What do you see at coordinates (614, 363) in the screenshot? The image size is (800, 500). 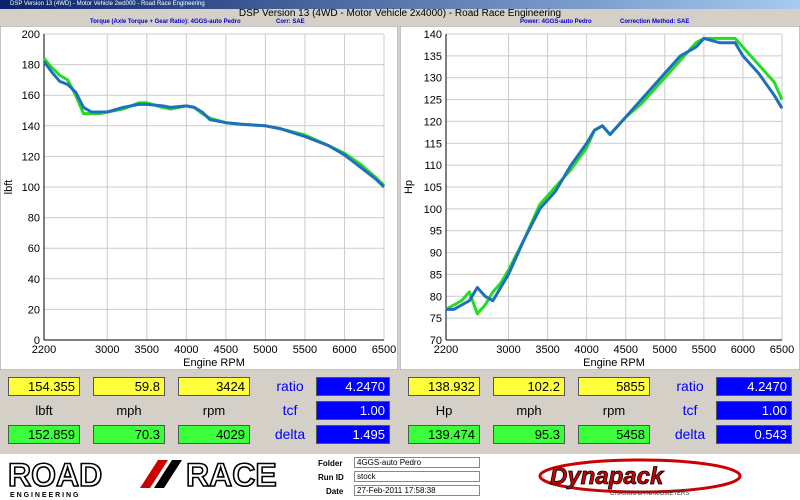 I see `power-x-label: Engine RPM` at bounding box center [614, 363].